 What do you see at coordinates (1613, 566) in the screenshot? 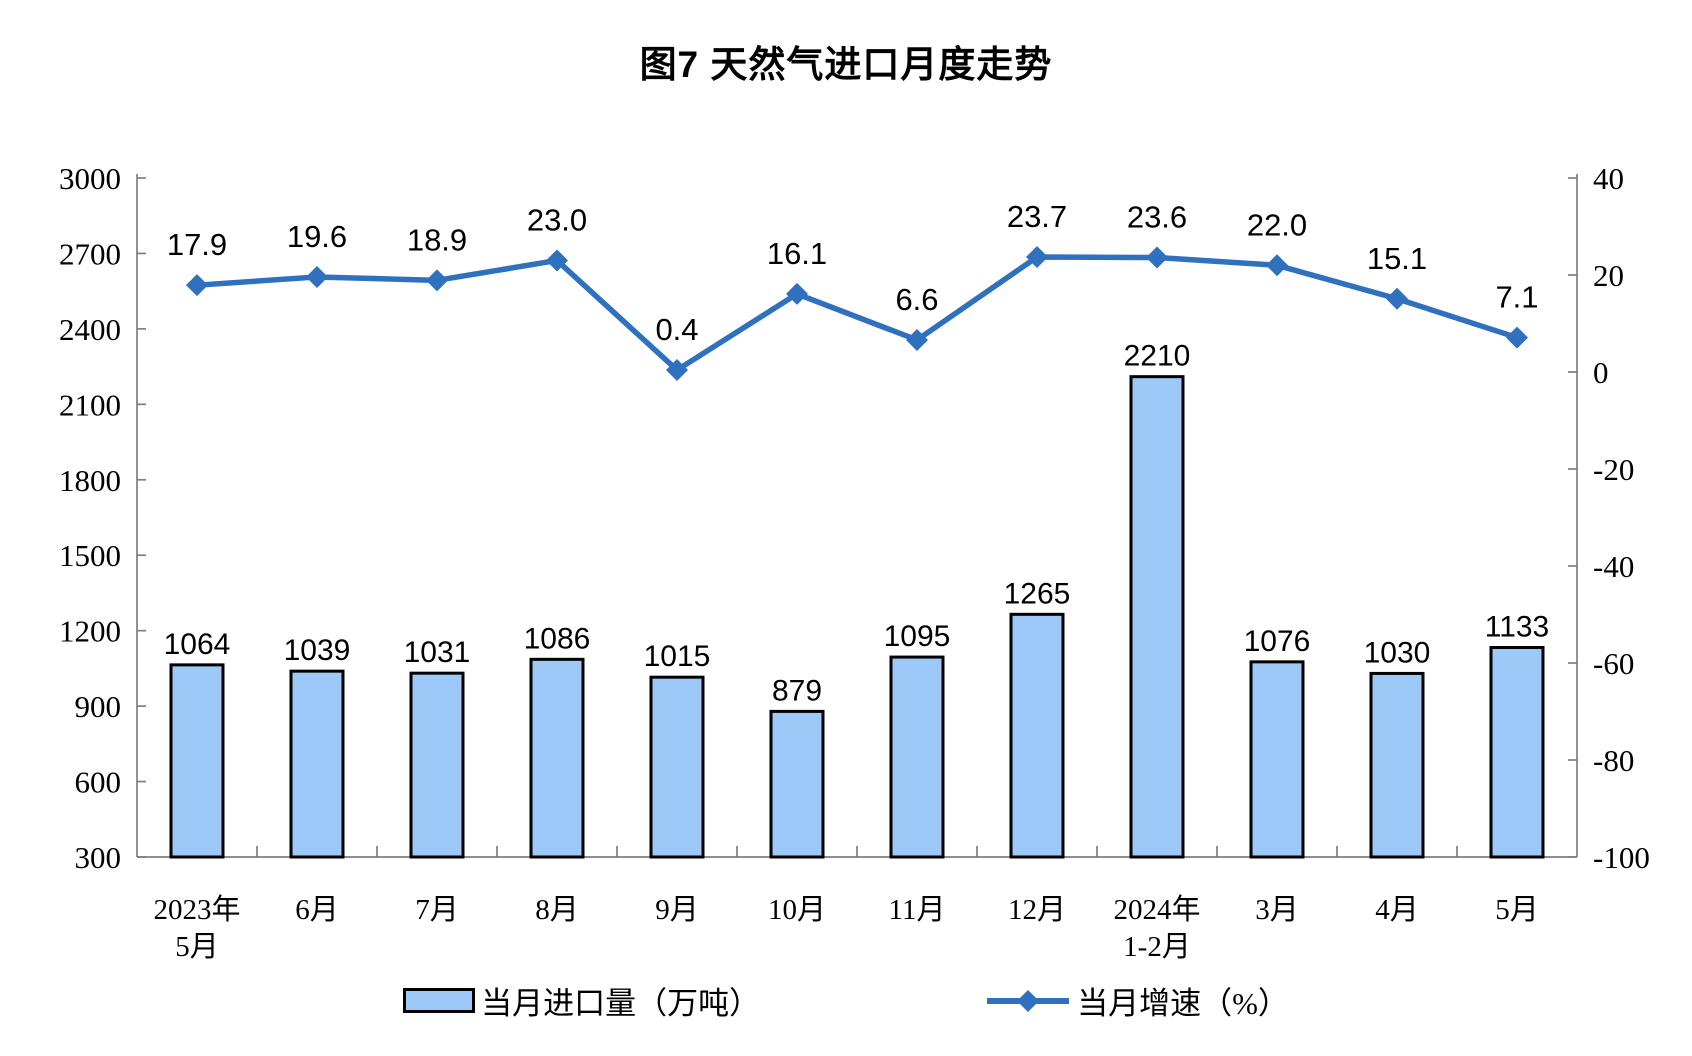
I see `y-axis-right-tick-label: -40` at bounding box center [1613, 566].